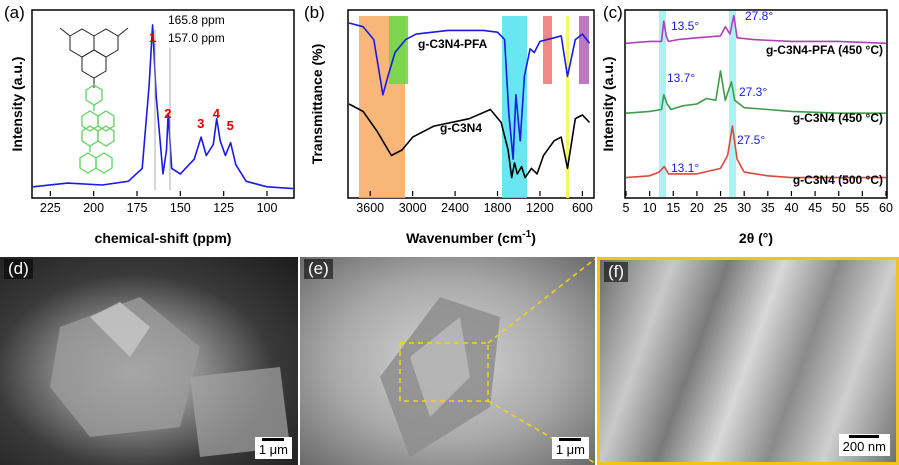 This screenshot has height=465, width=899. I want to click on annotation-27-8: 27.8°, so click(759, 16).